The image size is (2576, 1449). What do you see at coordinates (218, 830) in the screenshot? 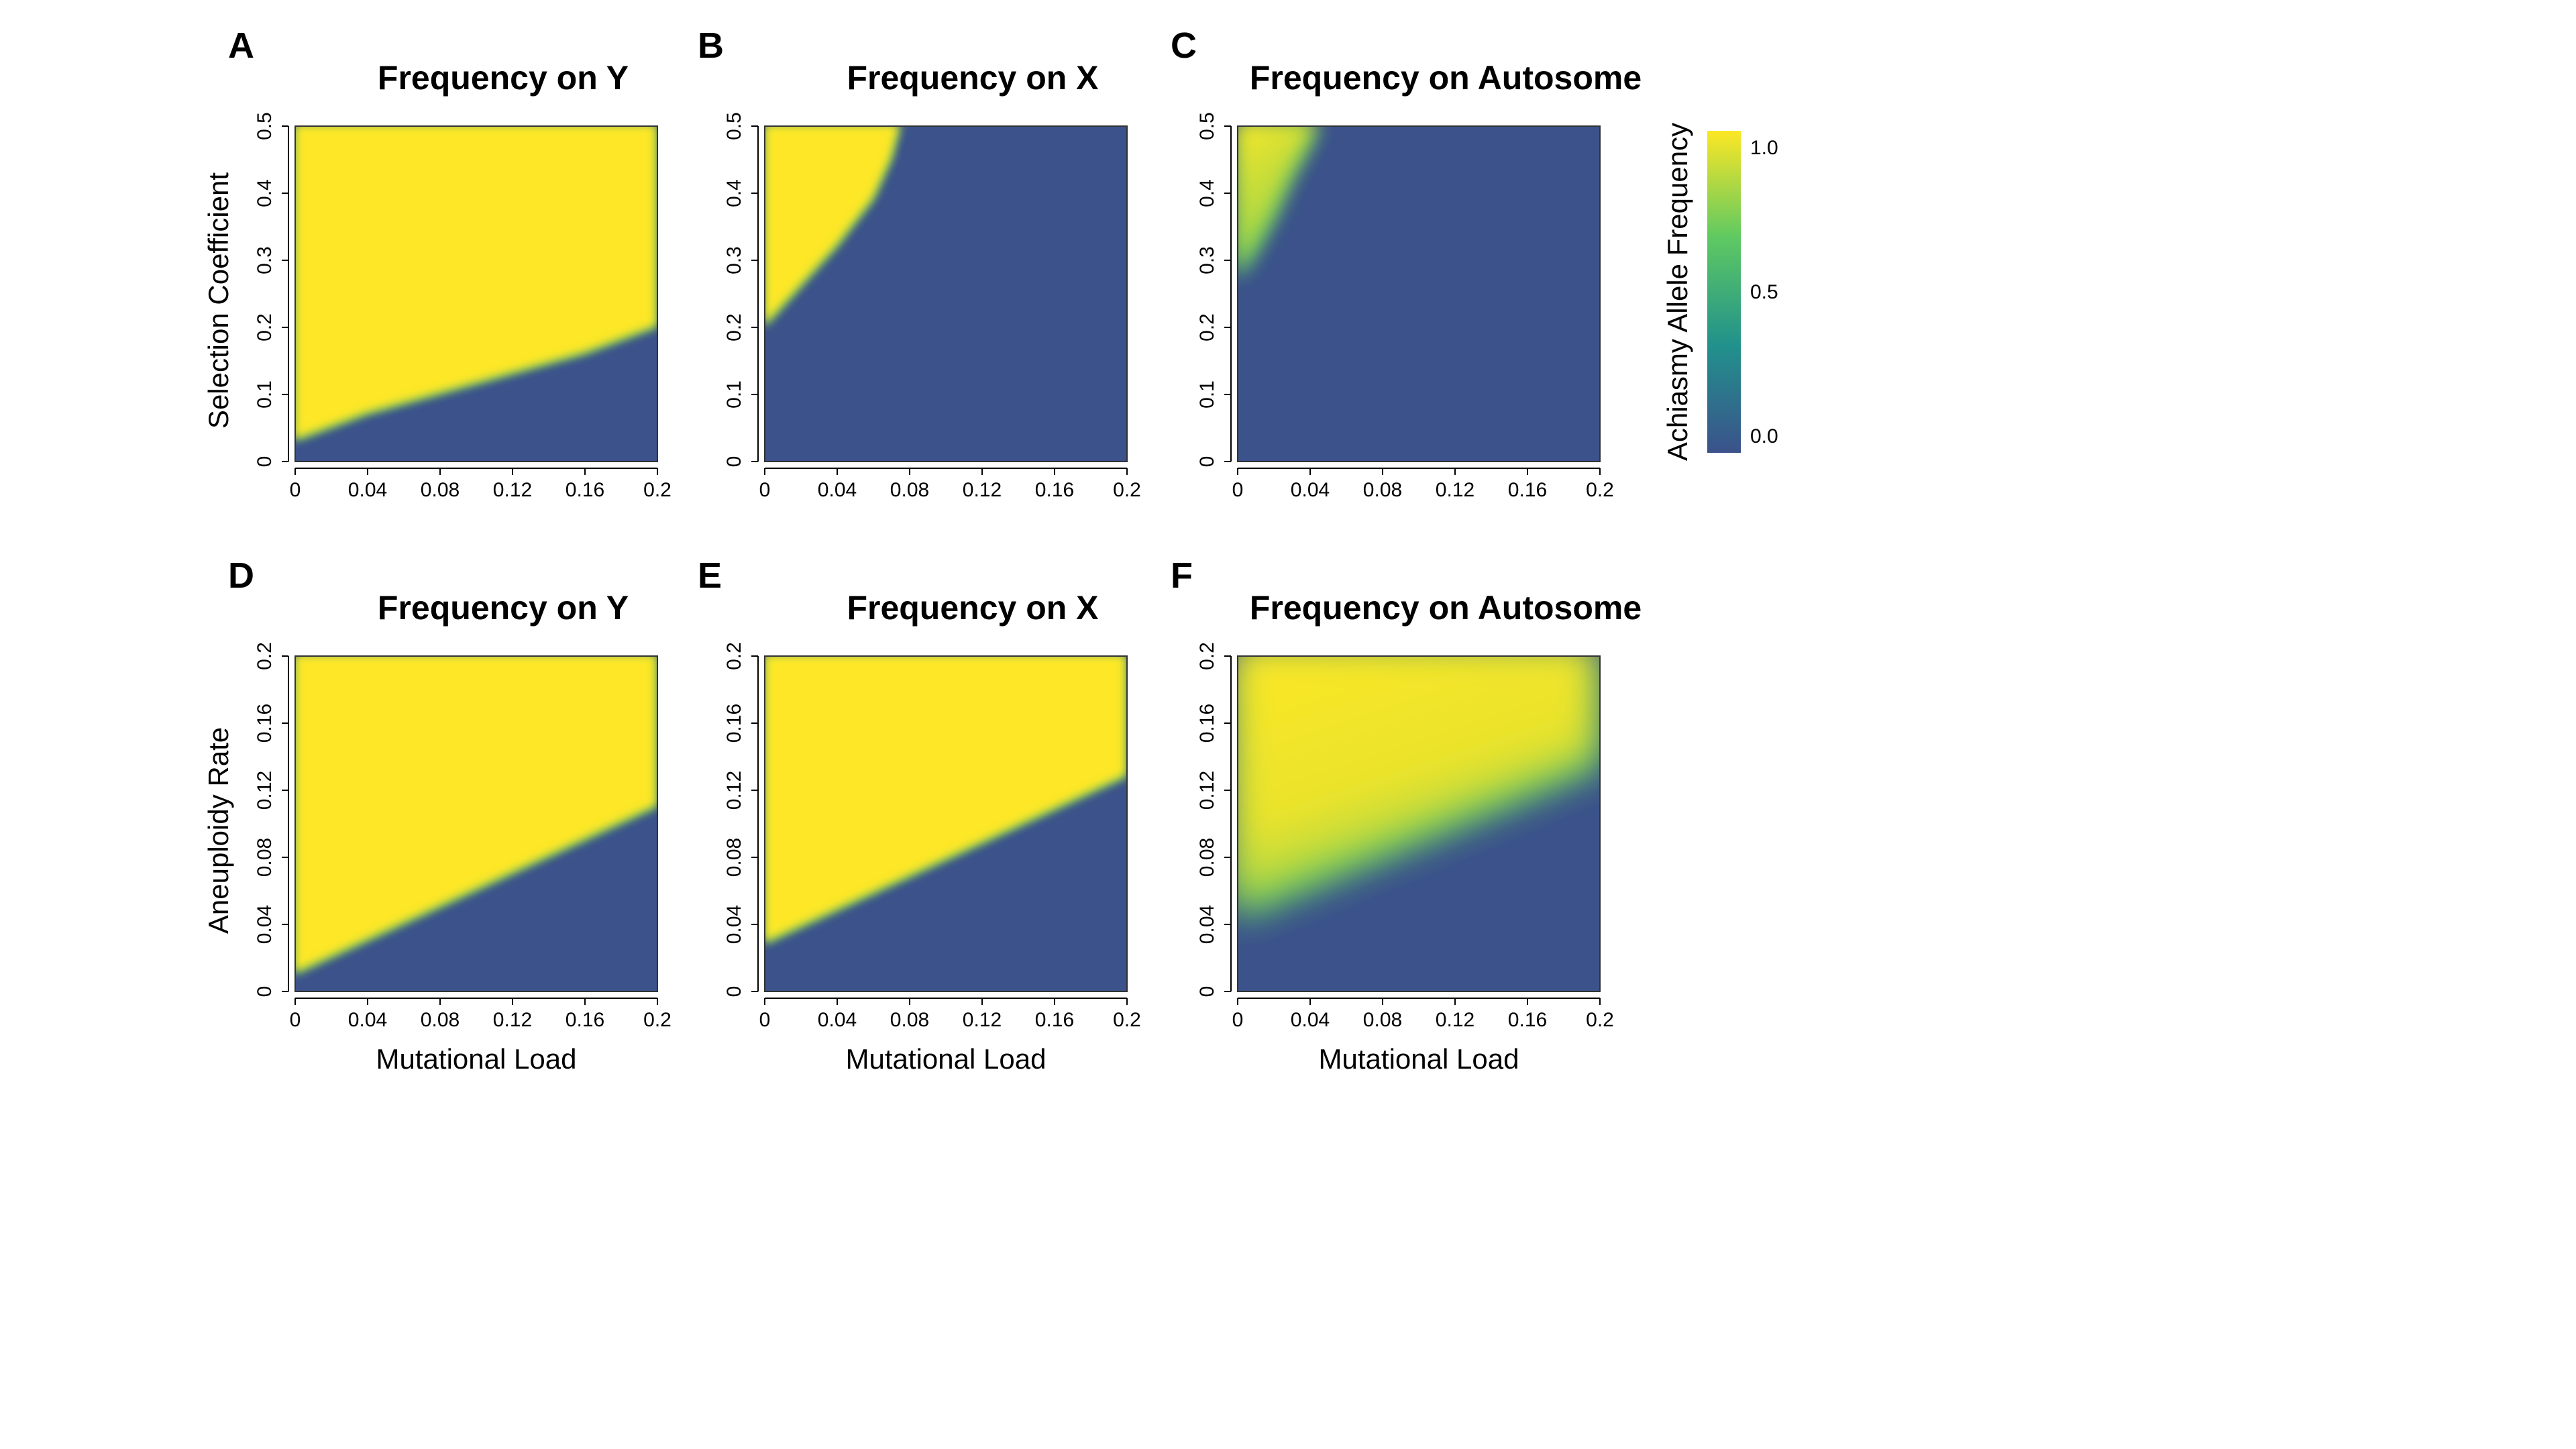
I see `y-axis-label: Aneuploidy Rate` at bounding box center [218, 830].